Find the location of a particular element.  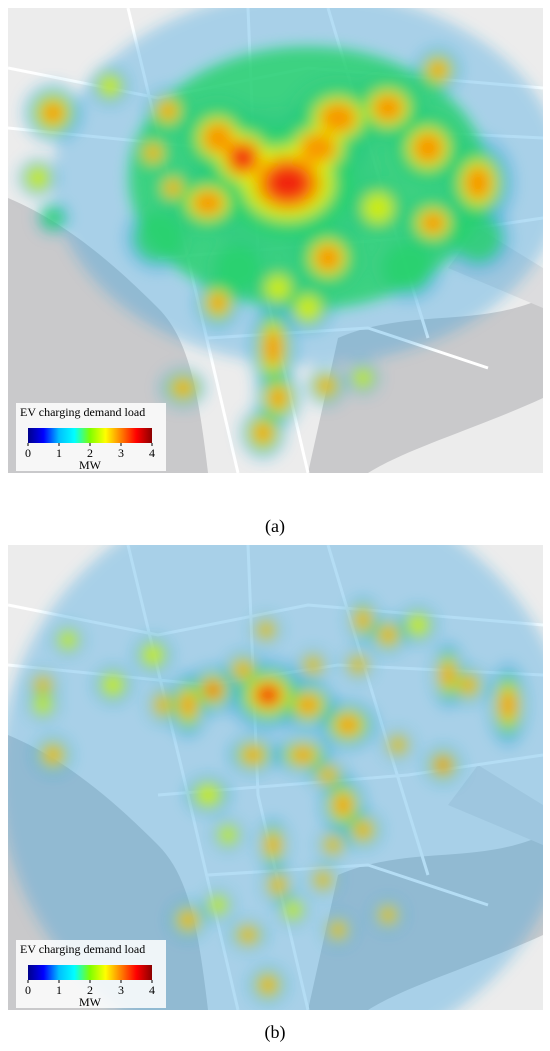

panel-label: (b) is located at coordinates (275, 1032).